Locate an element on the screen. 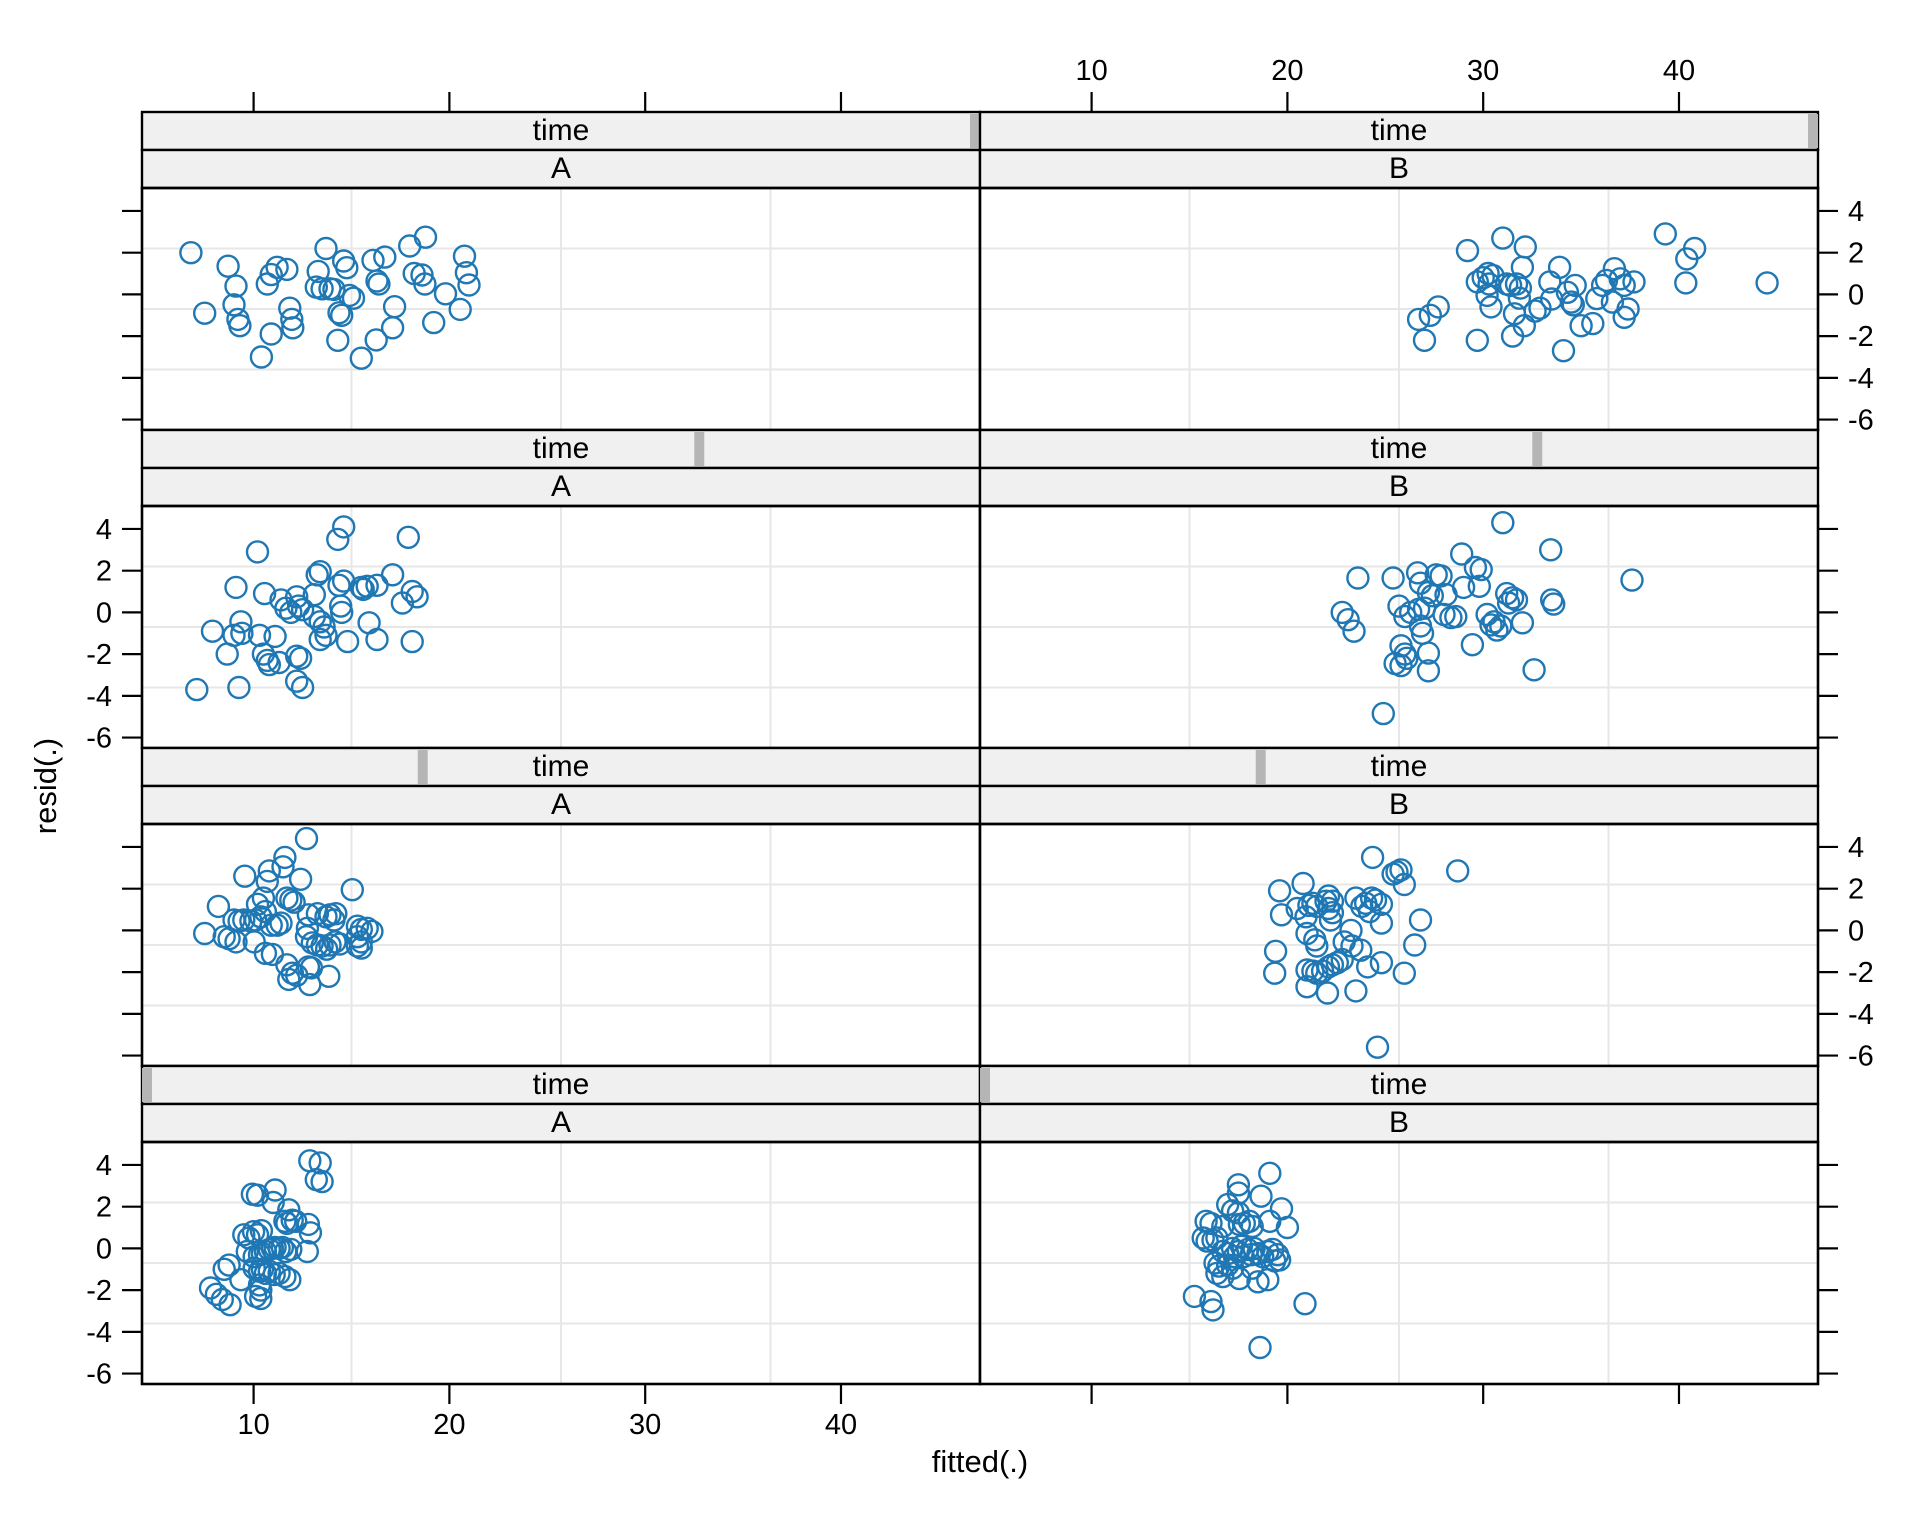  y-axis-title: resid(.) is located at coordinates (45, 786).